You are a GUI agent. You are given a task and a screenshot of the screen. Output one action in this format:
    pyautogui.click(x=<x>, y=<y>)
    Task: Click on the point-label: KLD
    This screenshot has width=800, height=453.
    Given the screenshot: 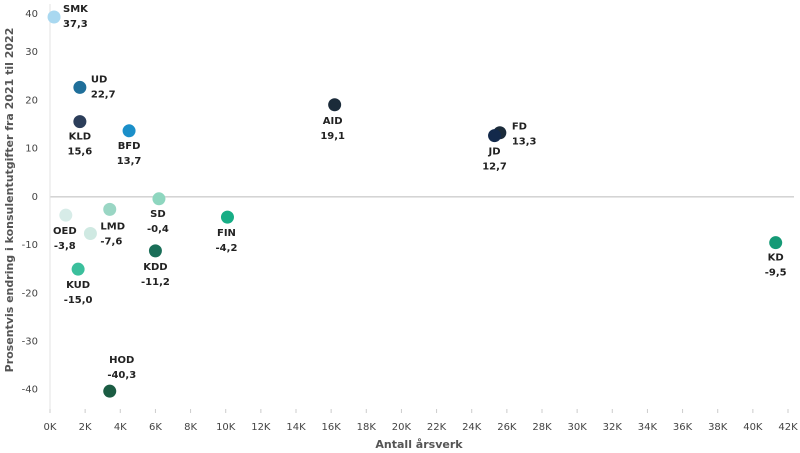 What is the action you would take?
    pyautogui.click(x=80, y=137)
    